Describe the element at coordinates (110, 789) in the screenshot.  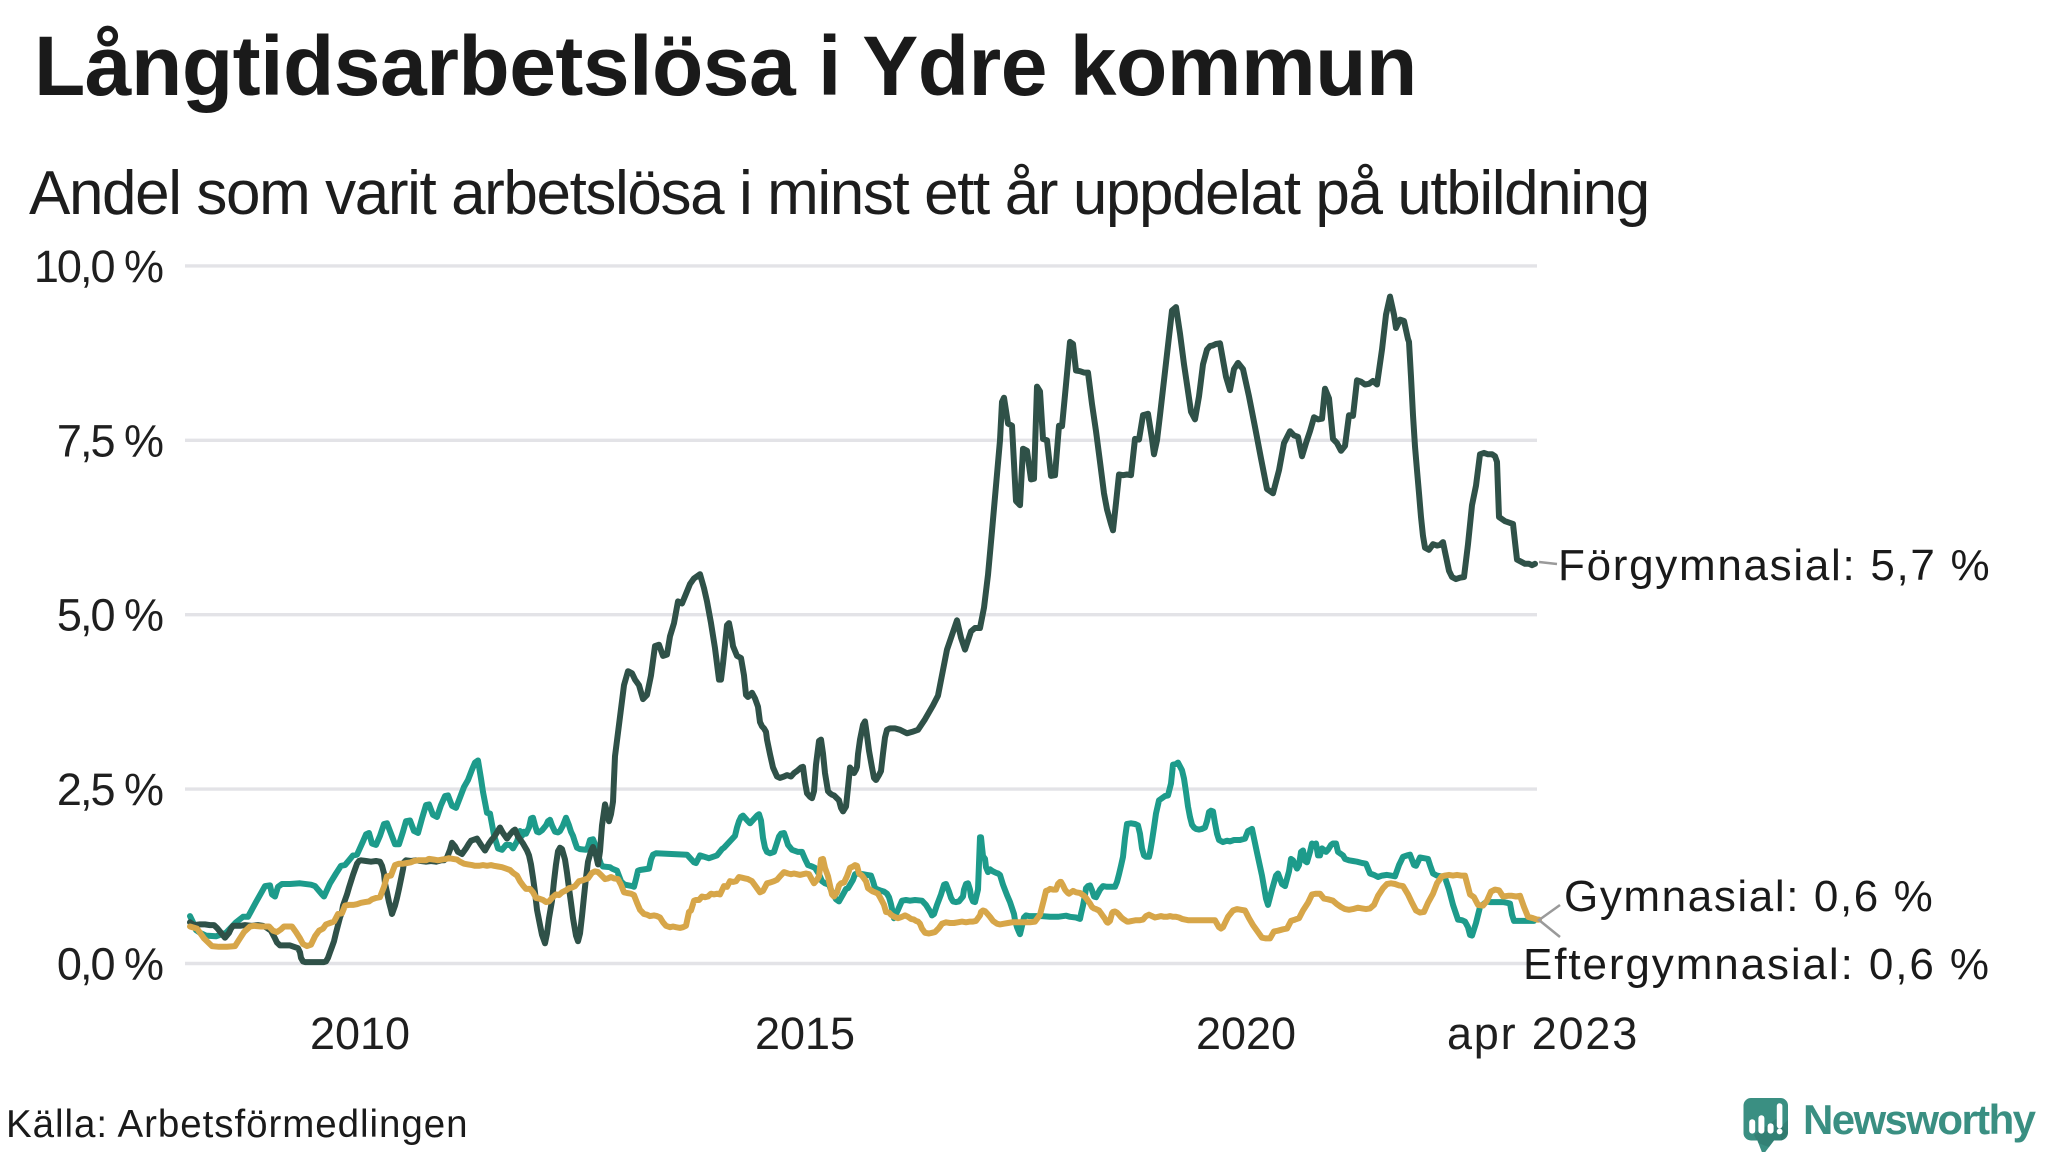
I see `svg-text: 2,5 %` at that location.